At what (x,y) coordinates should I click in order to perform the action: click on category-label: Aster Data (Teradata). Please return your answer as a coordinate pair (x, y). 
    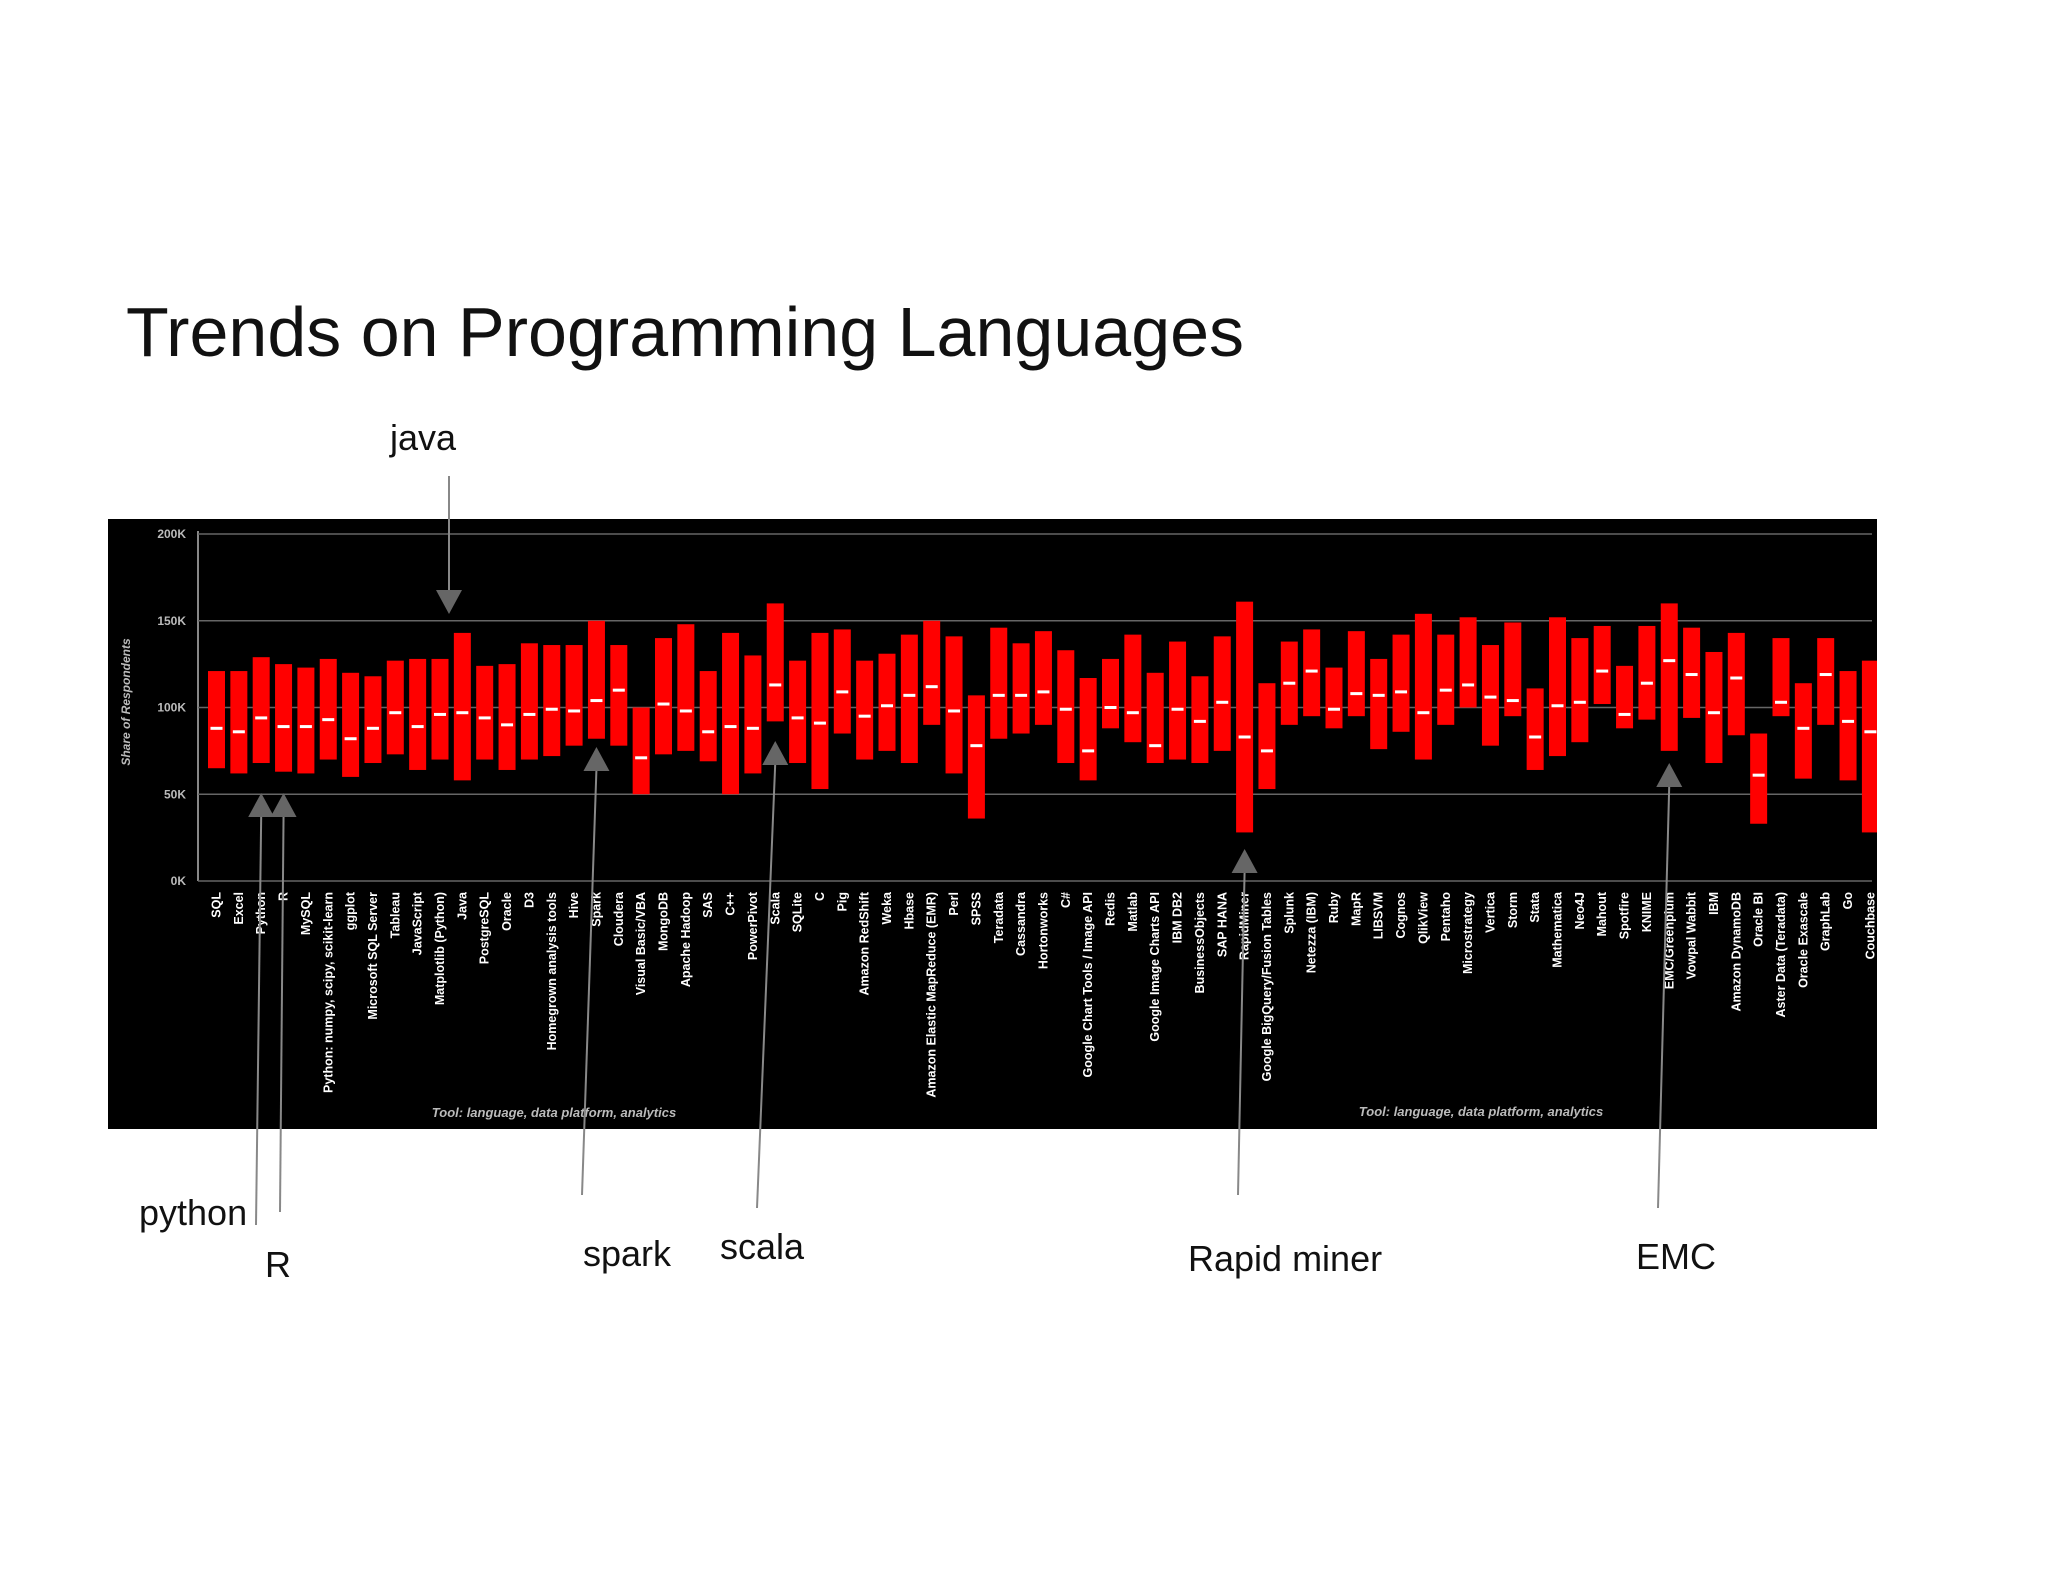
    Looking at the image, I should click on (1781, 955).